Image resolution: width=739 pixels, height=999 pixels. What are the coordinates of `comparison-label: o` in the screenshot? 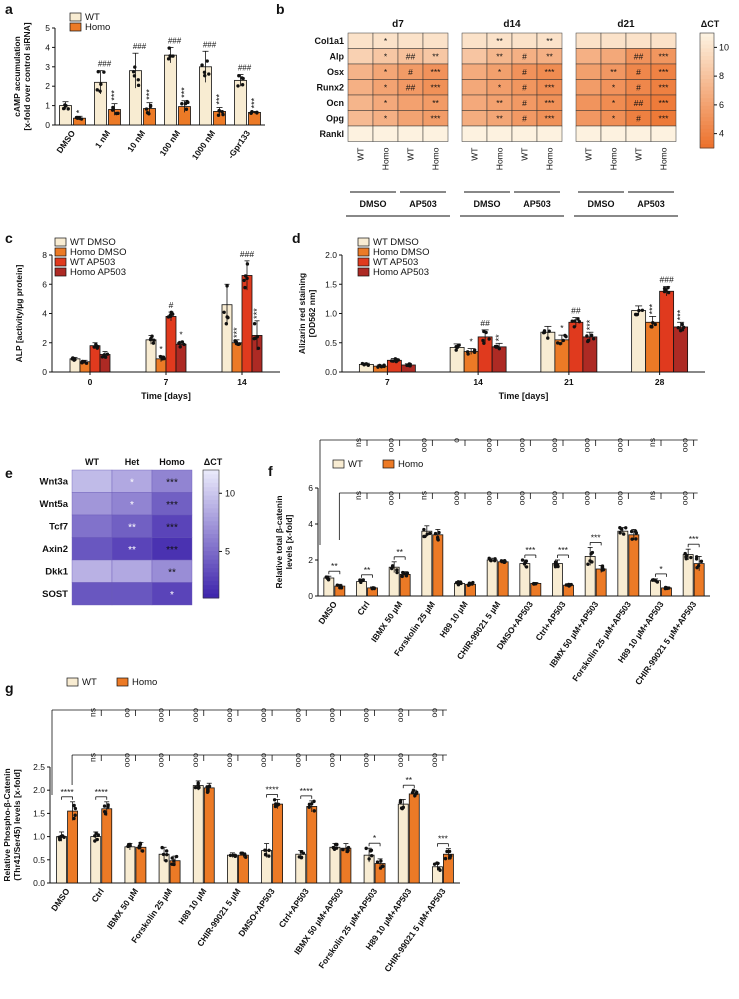 It's located at (456, 440).